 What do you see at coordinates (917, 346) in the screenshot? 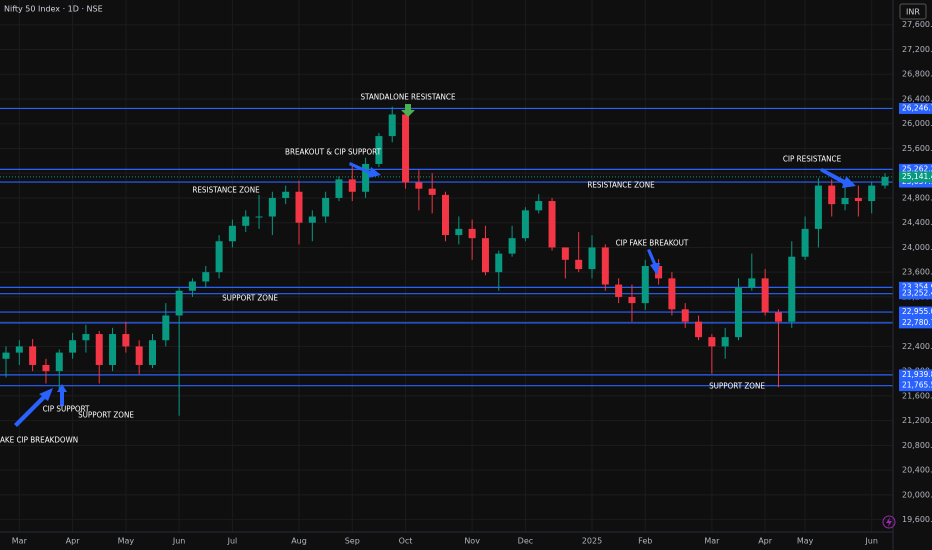
I see `y-tick-label: 22,400.00` at bounding box center [917, 346].